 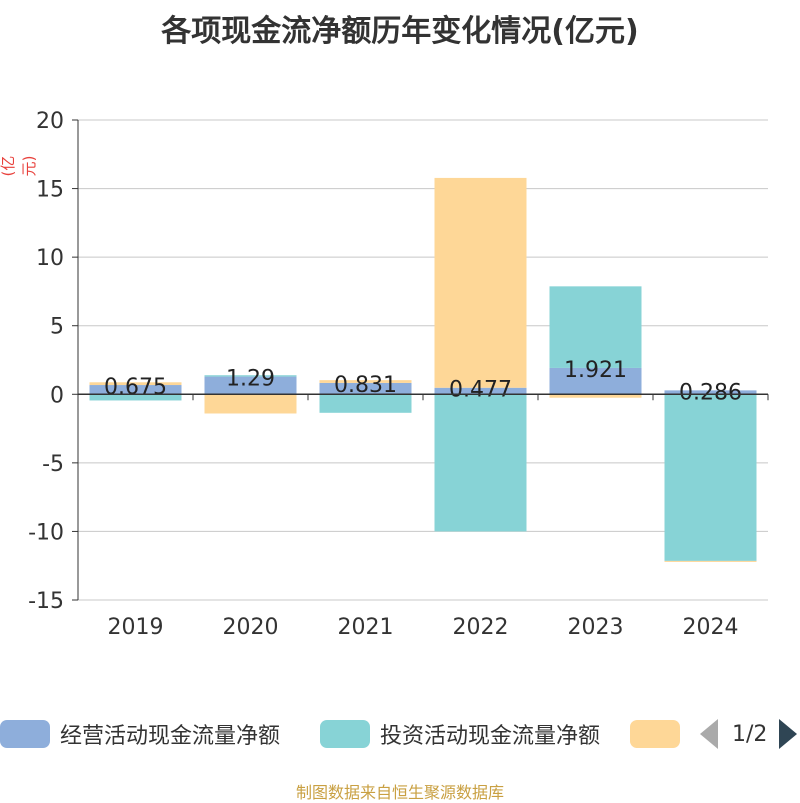 What do you see at coordinates (136, 627) in the screenshot?
I see `x-tick-label: 2019` at bounding box center [136, 627].